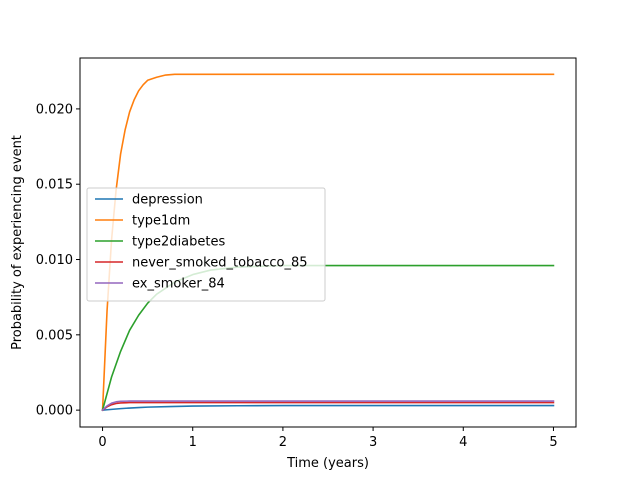  Describe the element at coordinates (54, 411) in the screenshot. I see `y-tick-label: 0.000` at that location.